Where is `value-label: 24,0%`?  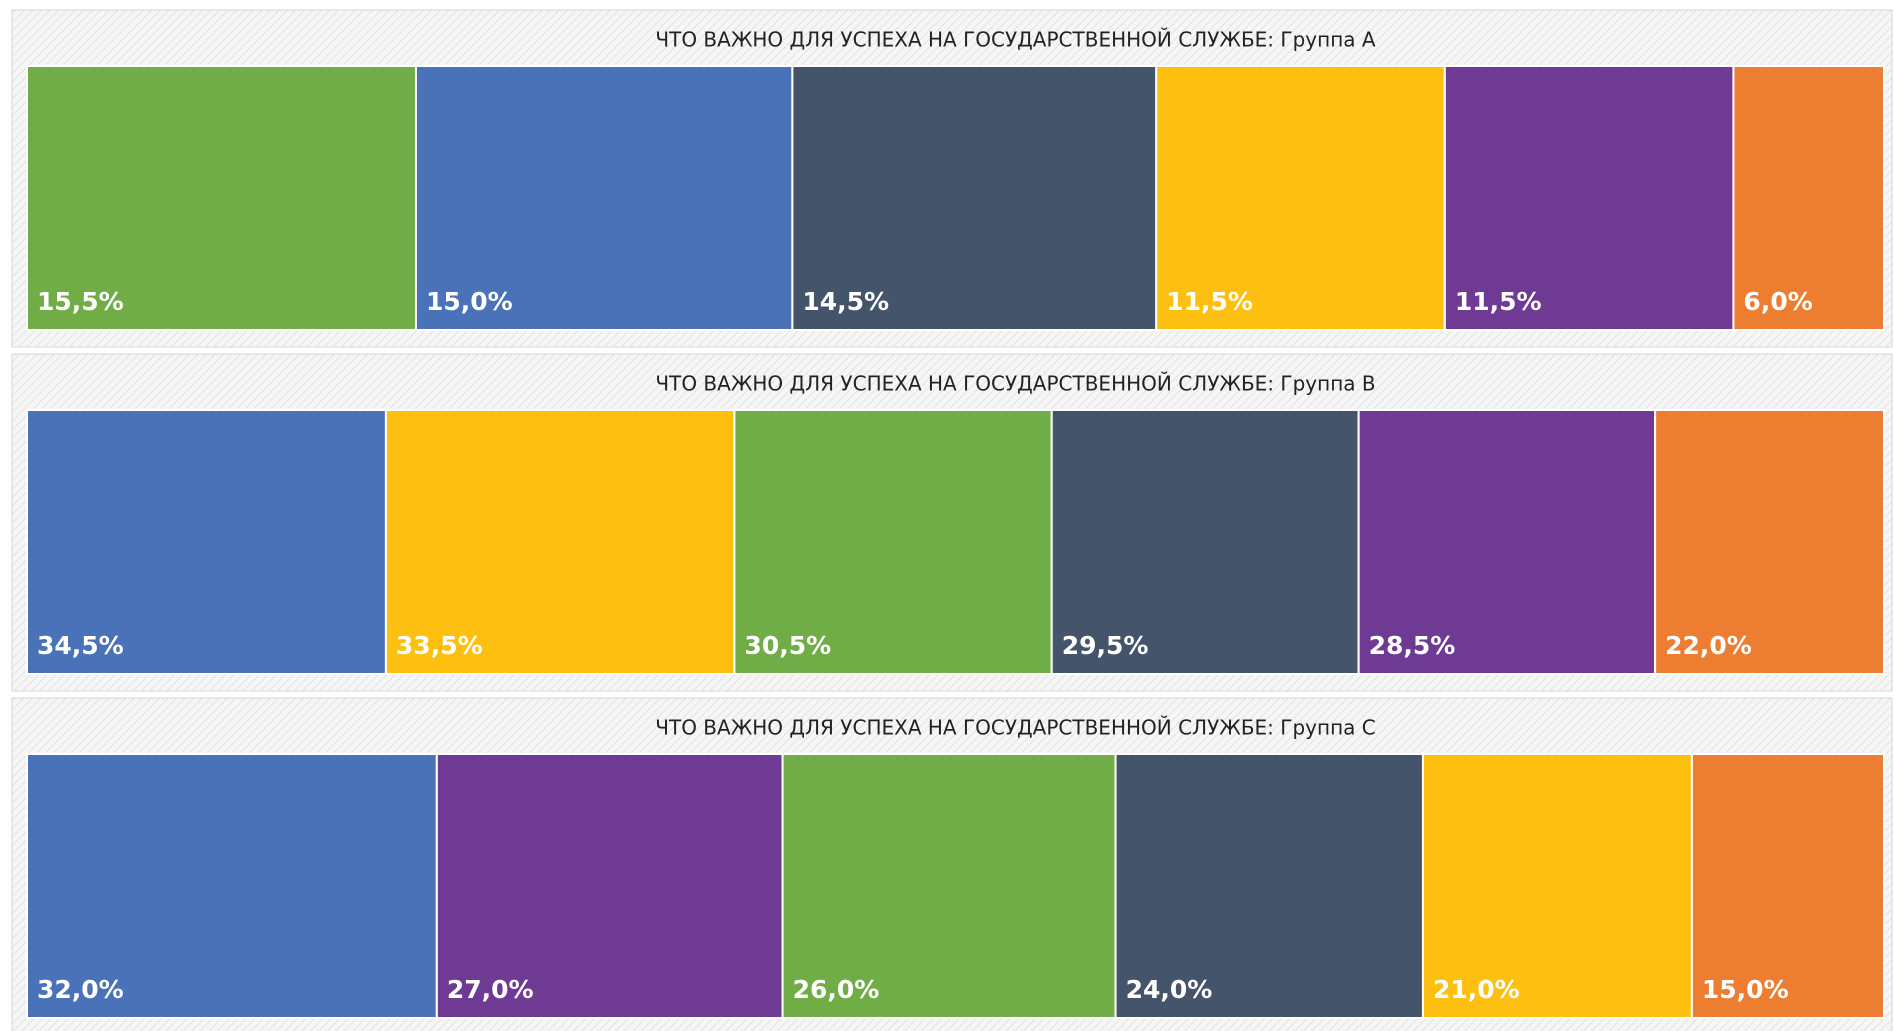
value-label: 24,0% is located at coordinates (1169, 989).